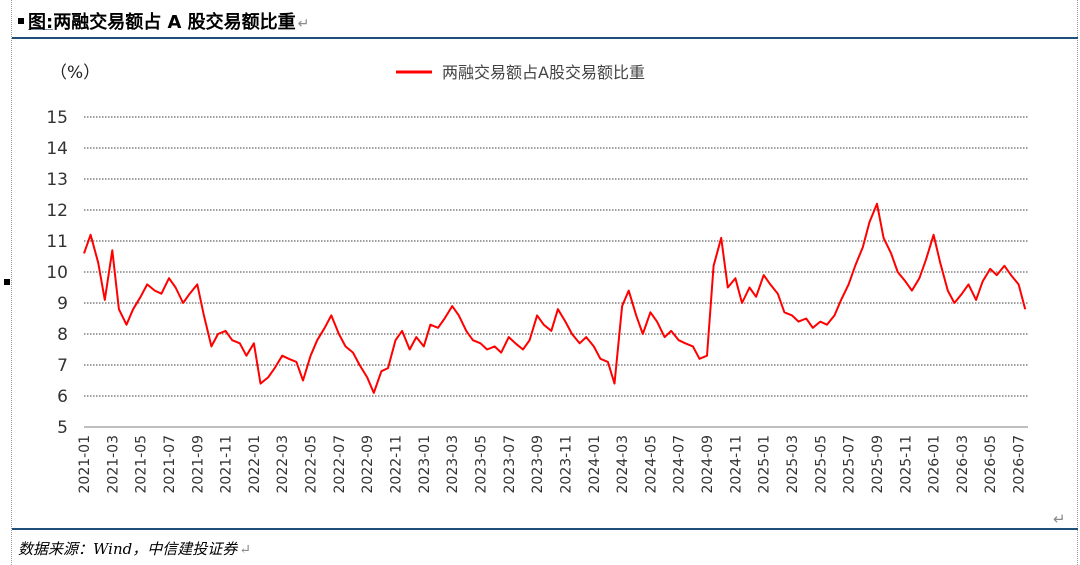 Image resolution: width=1080 pixels, height=565 pixels. What do you see at coordinates (340, 464) in the screenshot?
I see `x-tick-label: 2022-07` at bounding box center [340, 464].